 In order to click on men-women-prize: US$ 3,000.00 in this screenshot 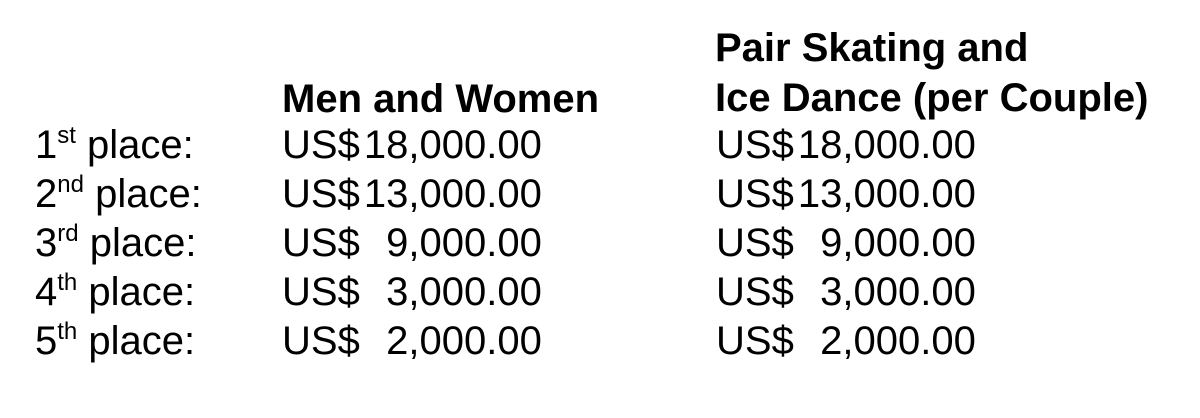, I will do `click(412, 292)`.